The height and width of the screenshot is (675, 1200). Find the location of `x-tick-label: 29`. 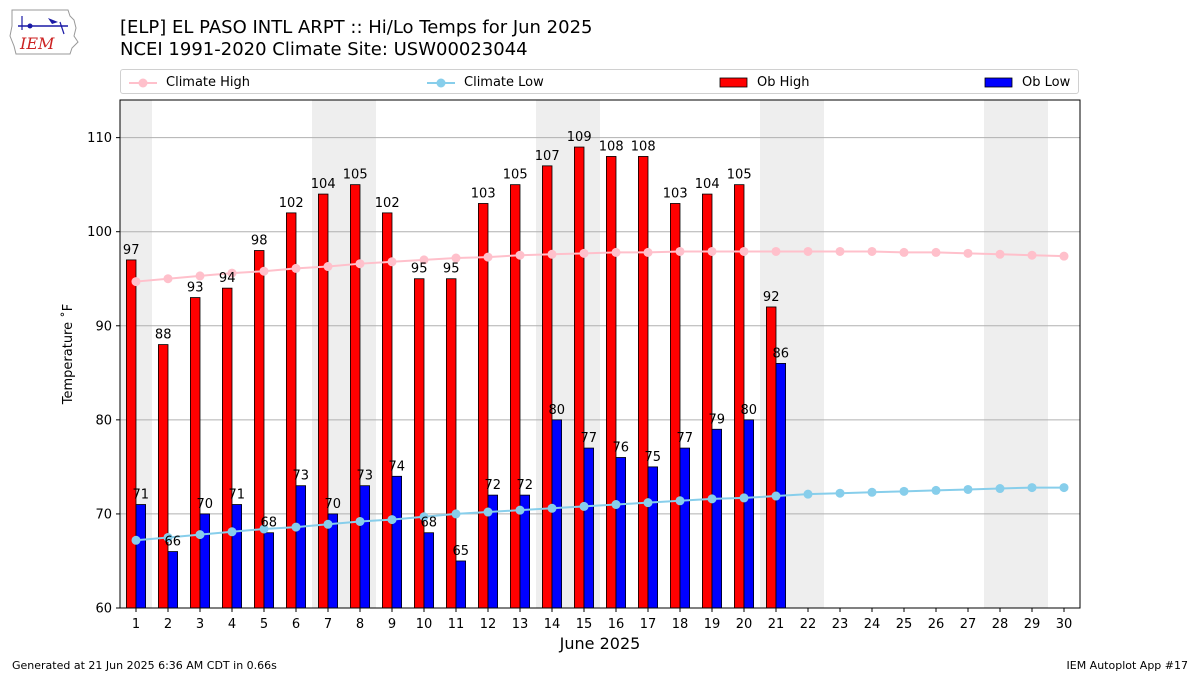

x-tick-label: 29 is located at coordinates (1032, 624).